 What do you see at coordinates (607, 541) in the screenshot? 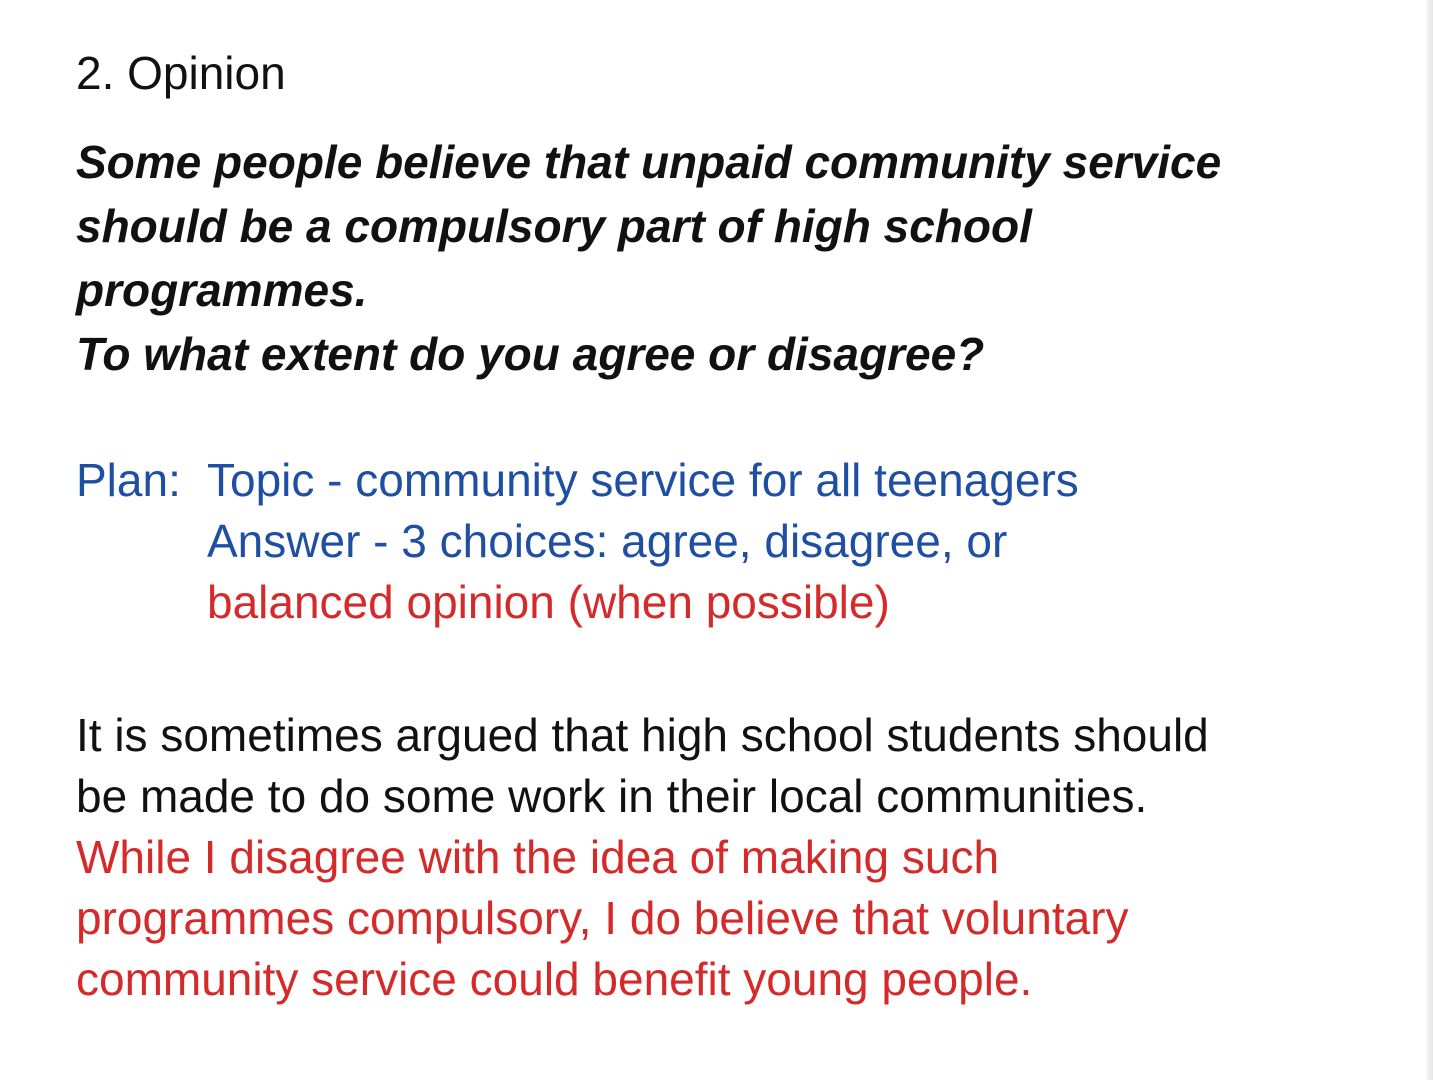
I see `plan-answer: Answer - 3 choices: agree, disagree, or` at bounding box center [607, 541].